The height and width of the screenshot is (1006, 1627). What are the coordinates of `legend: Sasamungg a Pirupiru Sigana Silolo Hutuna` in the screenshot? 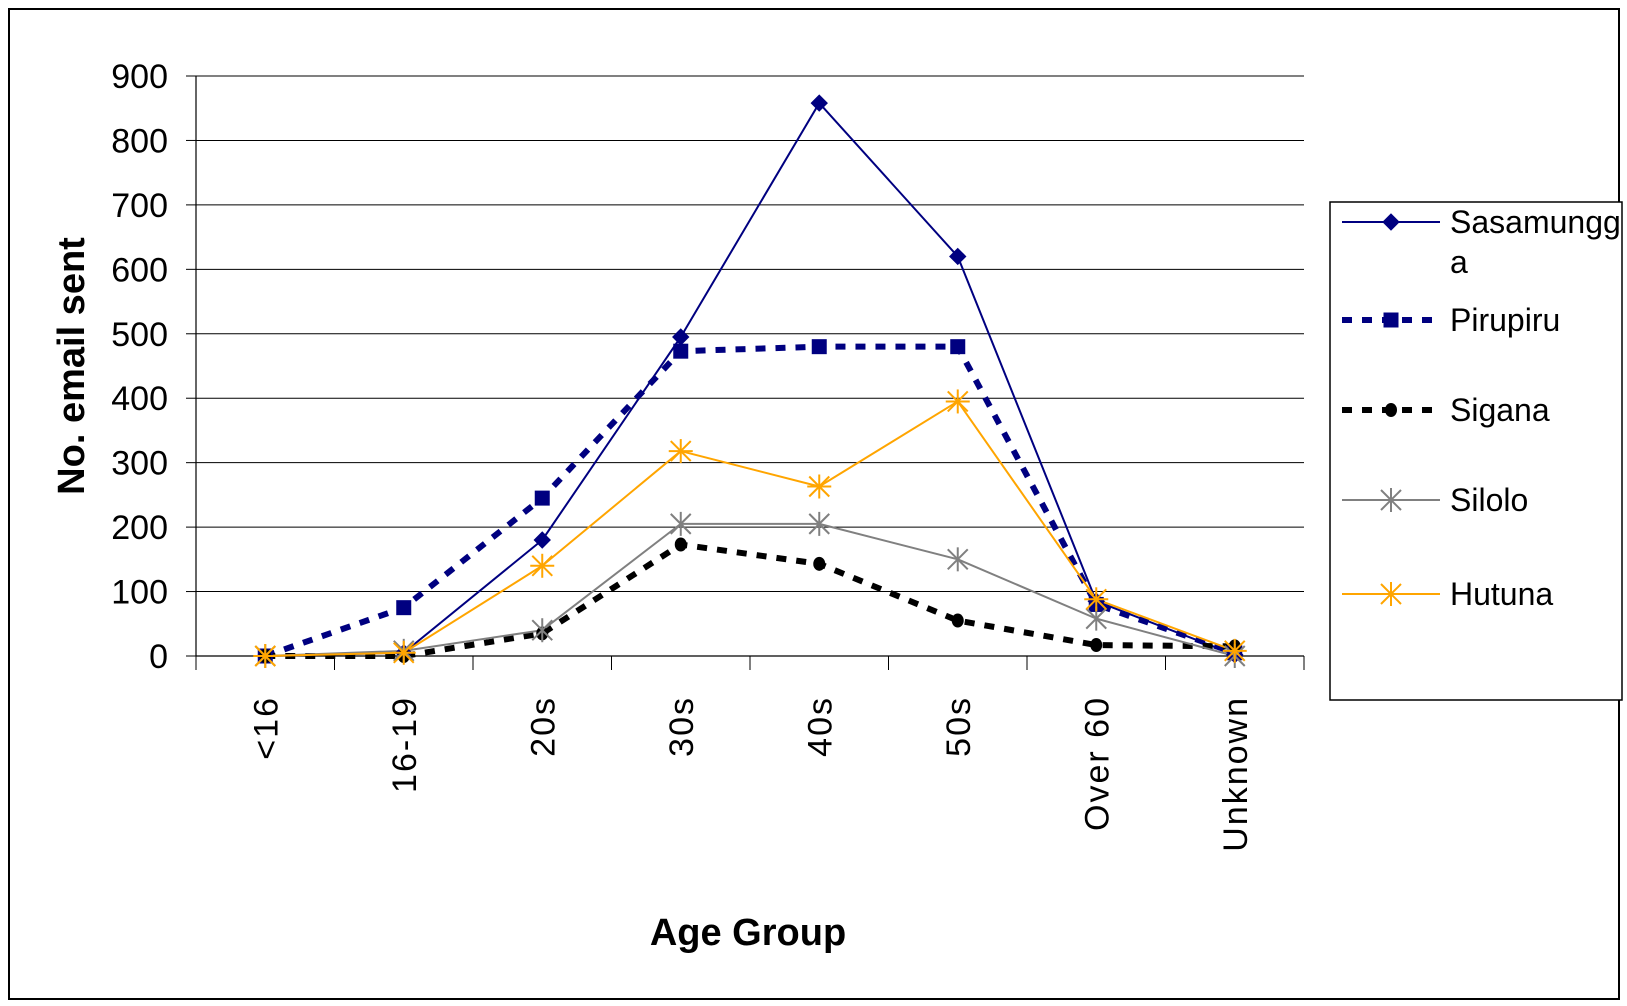 It's located at (1476, 451).